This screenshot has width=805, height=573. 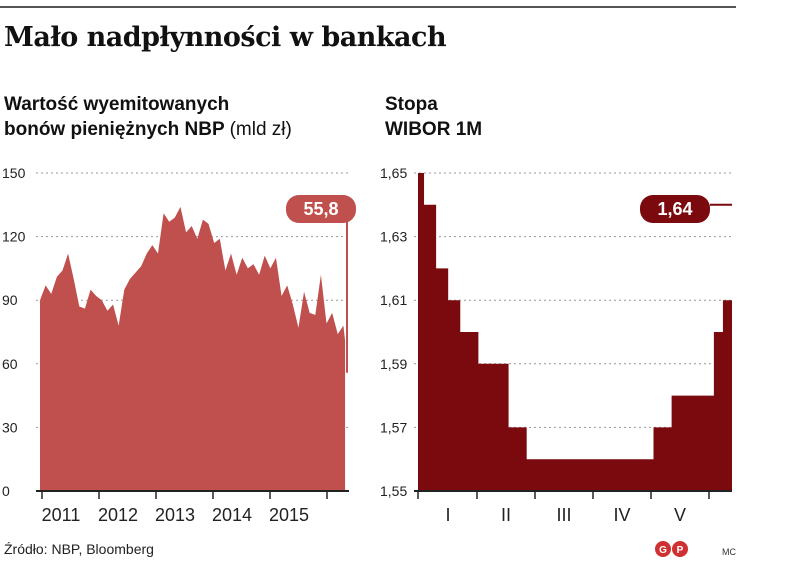 What do you see at coordinates (14, 173) in the screenshot?
I see `y-tick-label: 150` at bounding box center [14, 173].